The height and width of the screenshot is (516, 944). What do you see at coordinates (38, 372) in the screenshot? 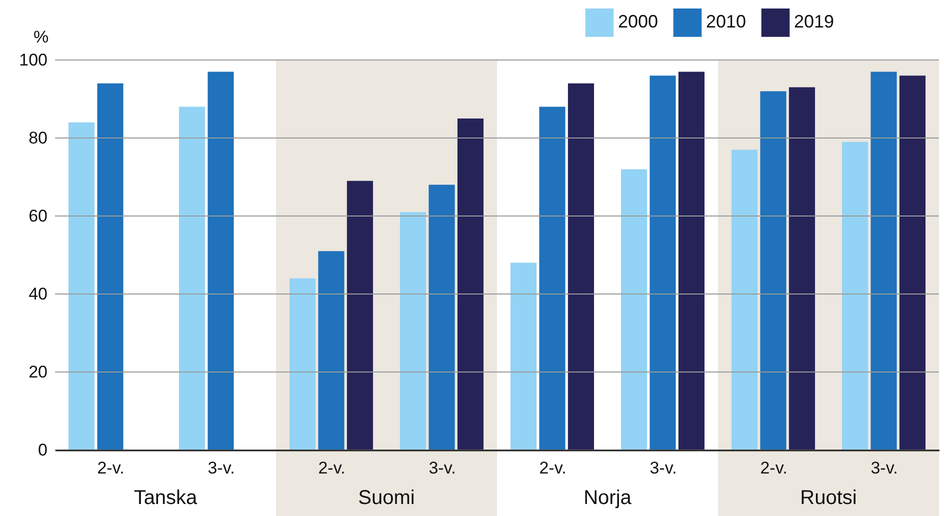
I see `y-tick-label: 20` at bounding box center [38, 372].